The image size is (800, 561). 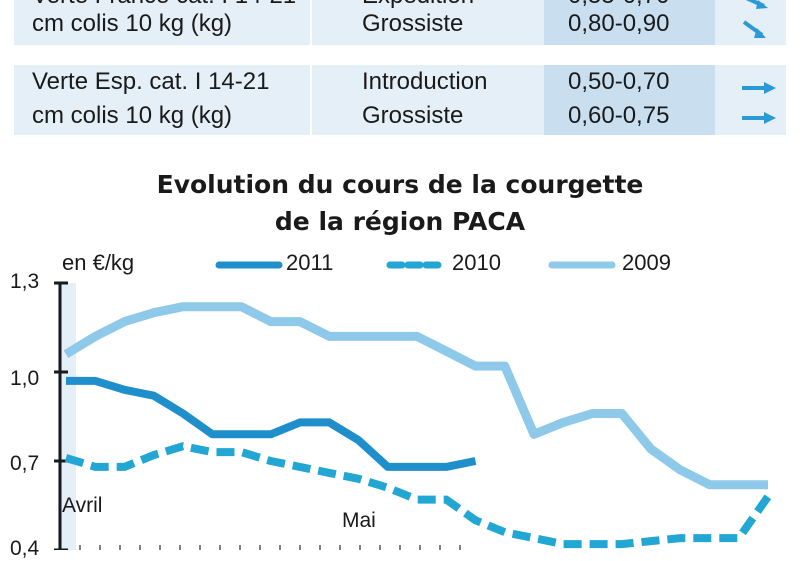 I want to click on month-label-mai: Mai, so click(x=359, y=520).